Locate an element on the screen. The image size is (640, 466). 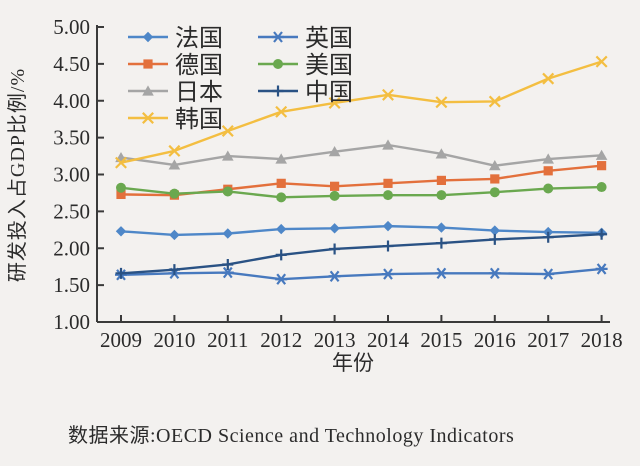
legend-item-china: 中国 is located at coordinates (305, 92).